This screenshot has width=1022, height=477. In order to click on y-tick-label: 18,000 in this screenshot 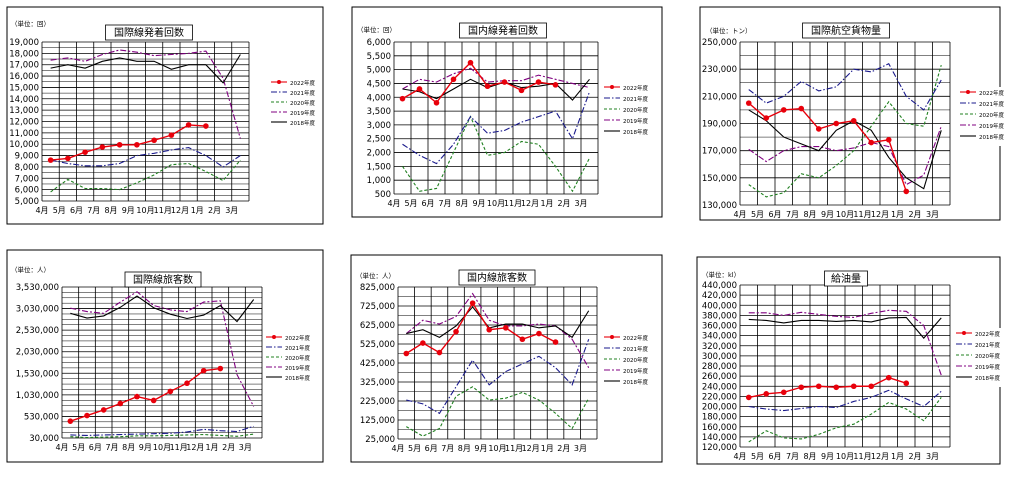, I will do `click(24, 54)`.